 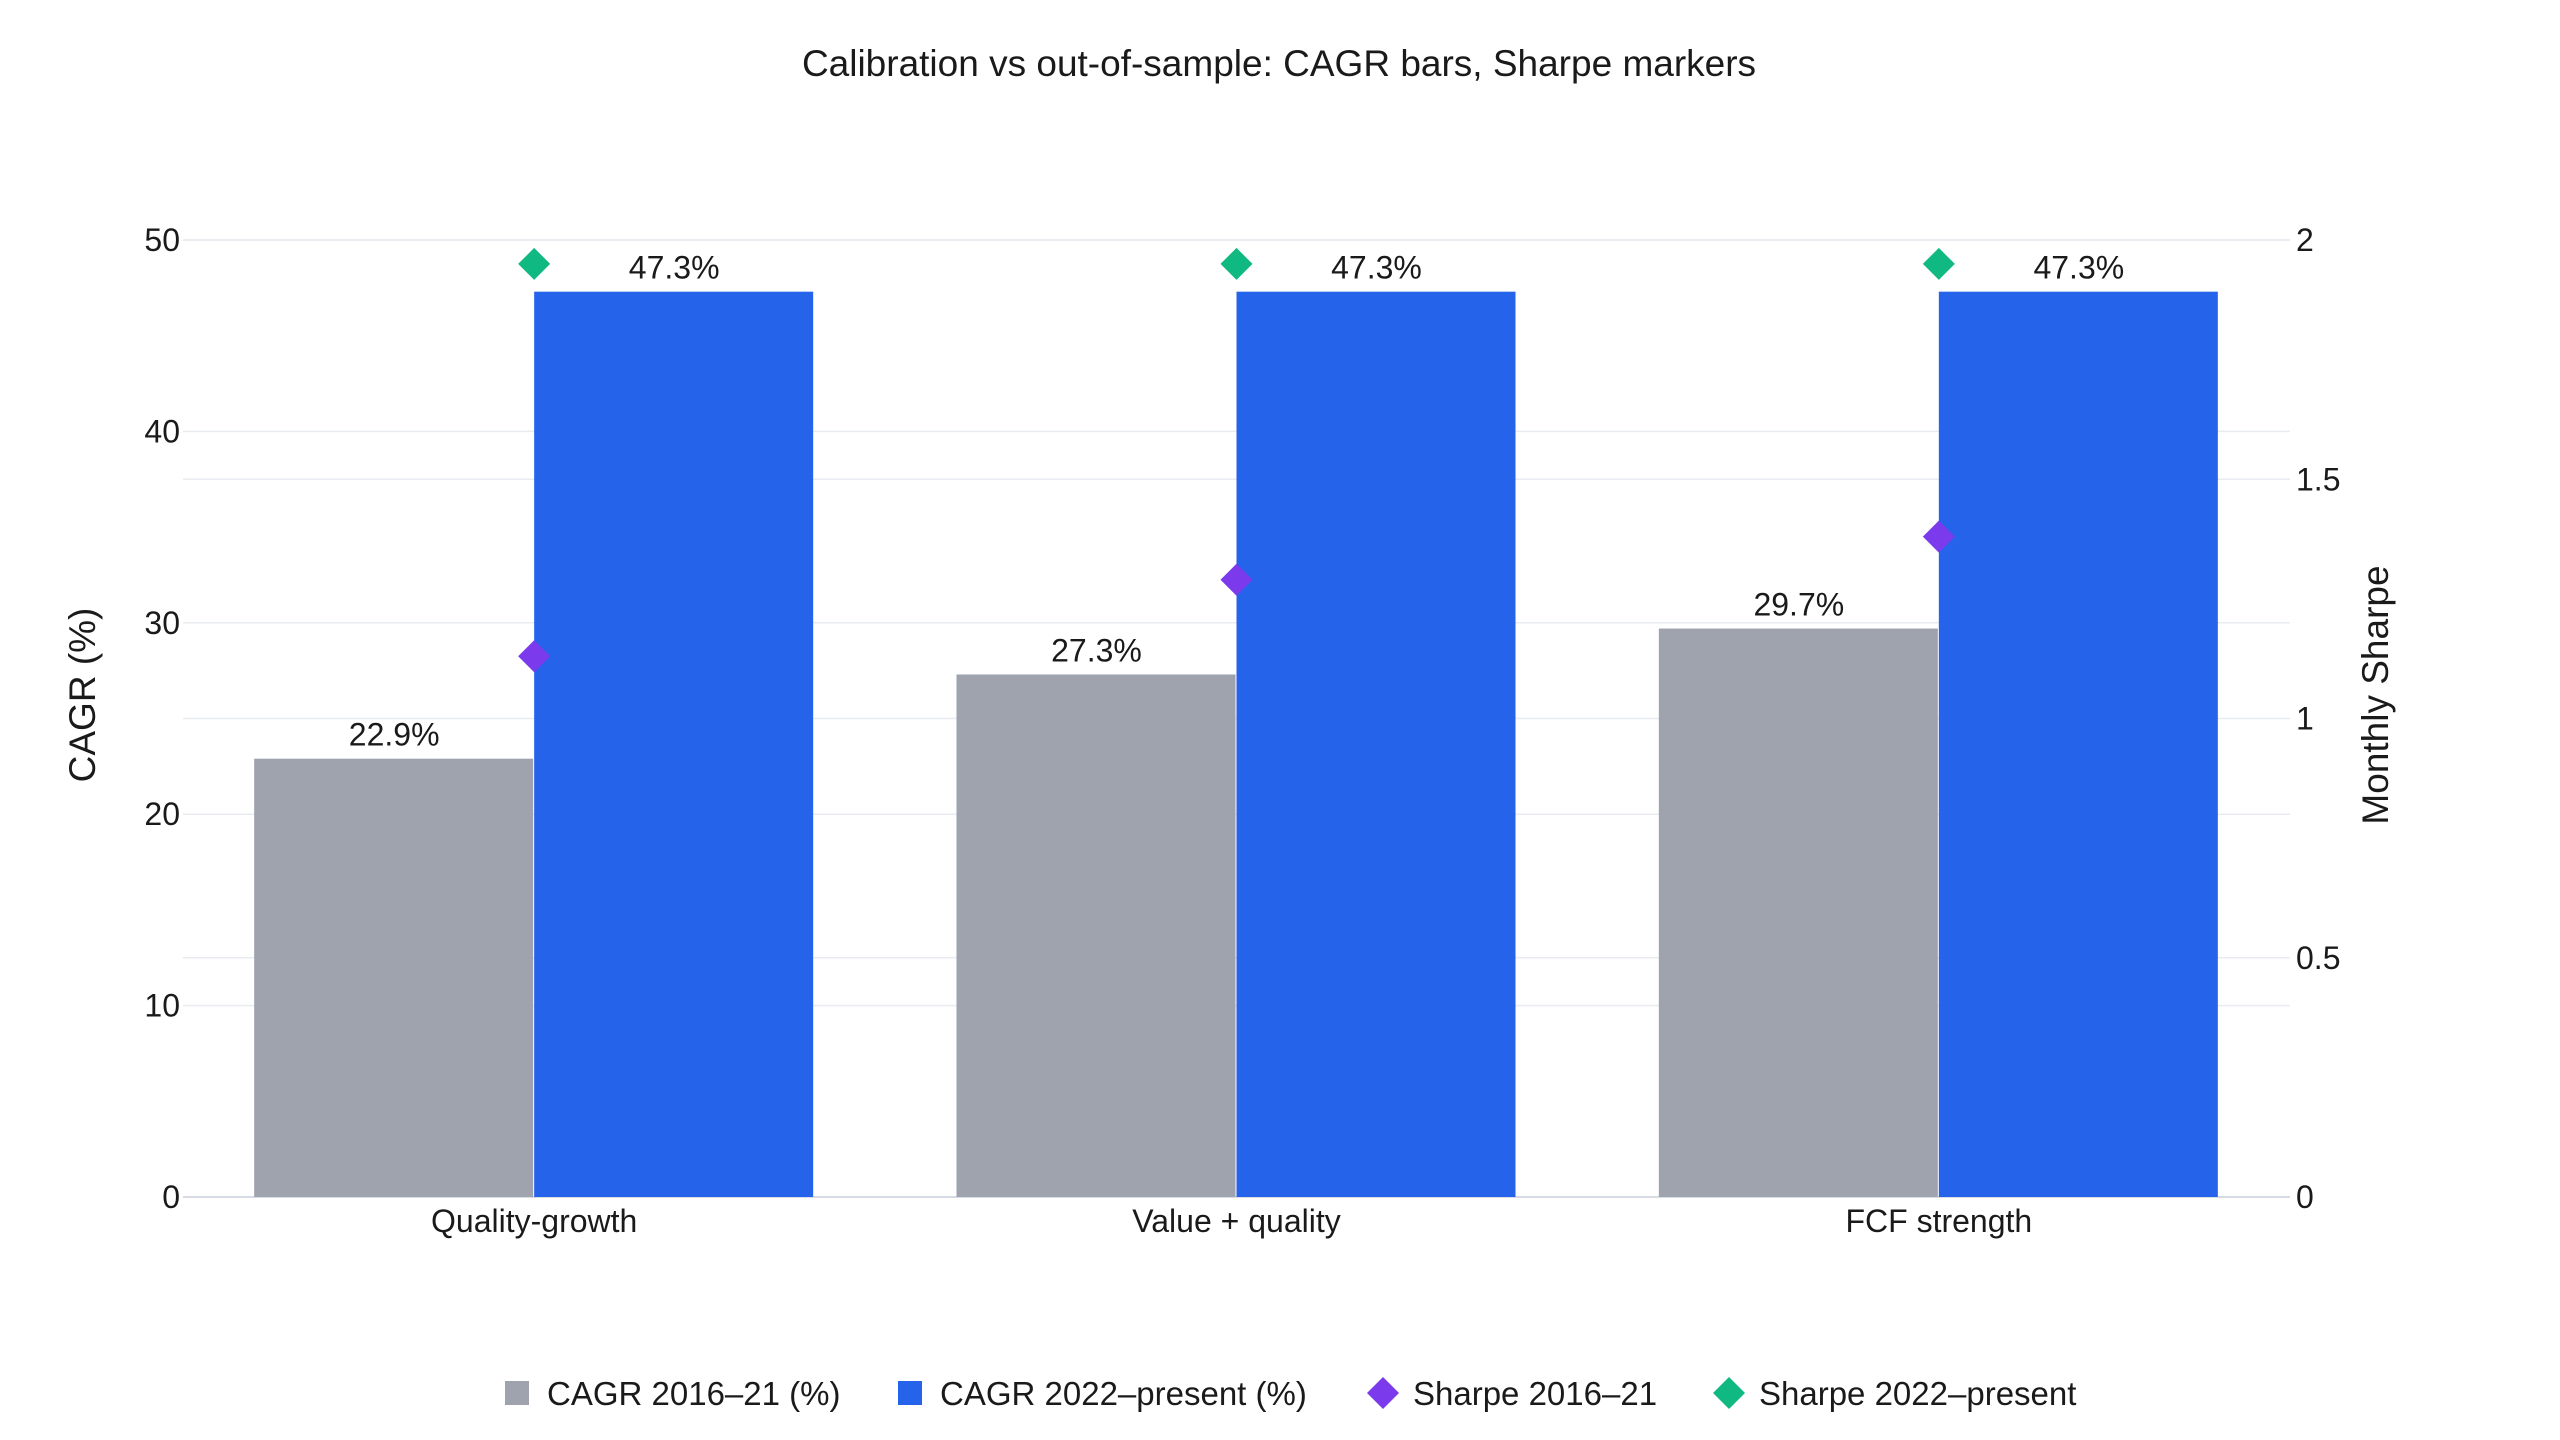 What do you see at coordinates (2305, 1197) in the screenshot?
I see `y2-tick-label: 0` at bounding box center [2305, 1197].